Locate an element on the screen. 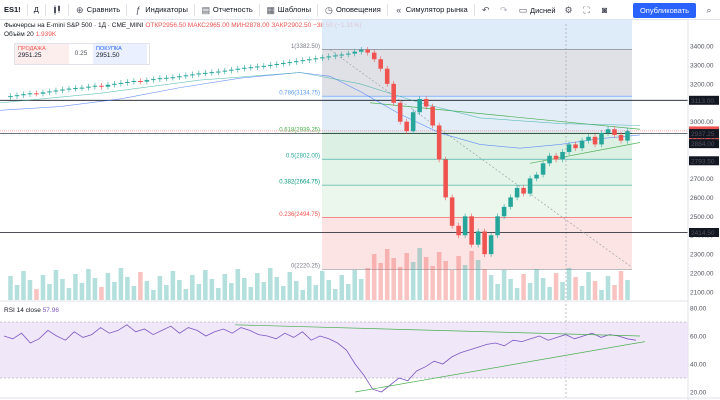 The width and height of the screenshot is (720, 400). alarm-clock-icon: ◷ is located at coordinates (329, 9).